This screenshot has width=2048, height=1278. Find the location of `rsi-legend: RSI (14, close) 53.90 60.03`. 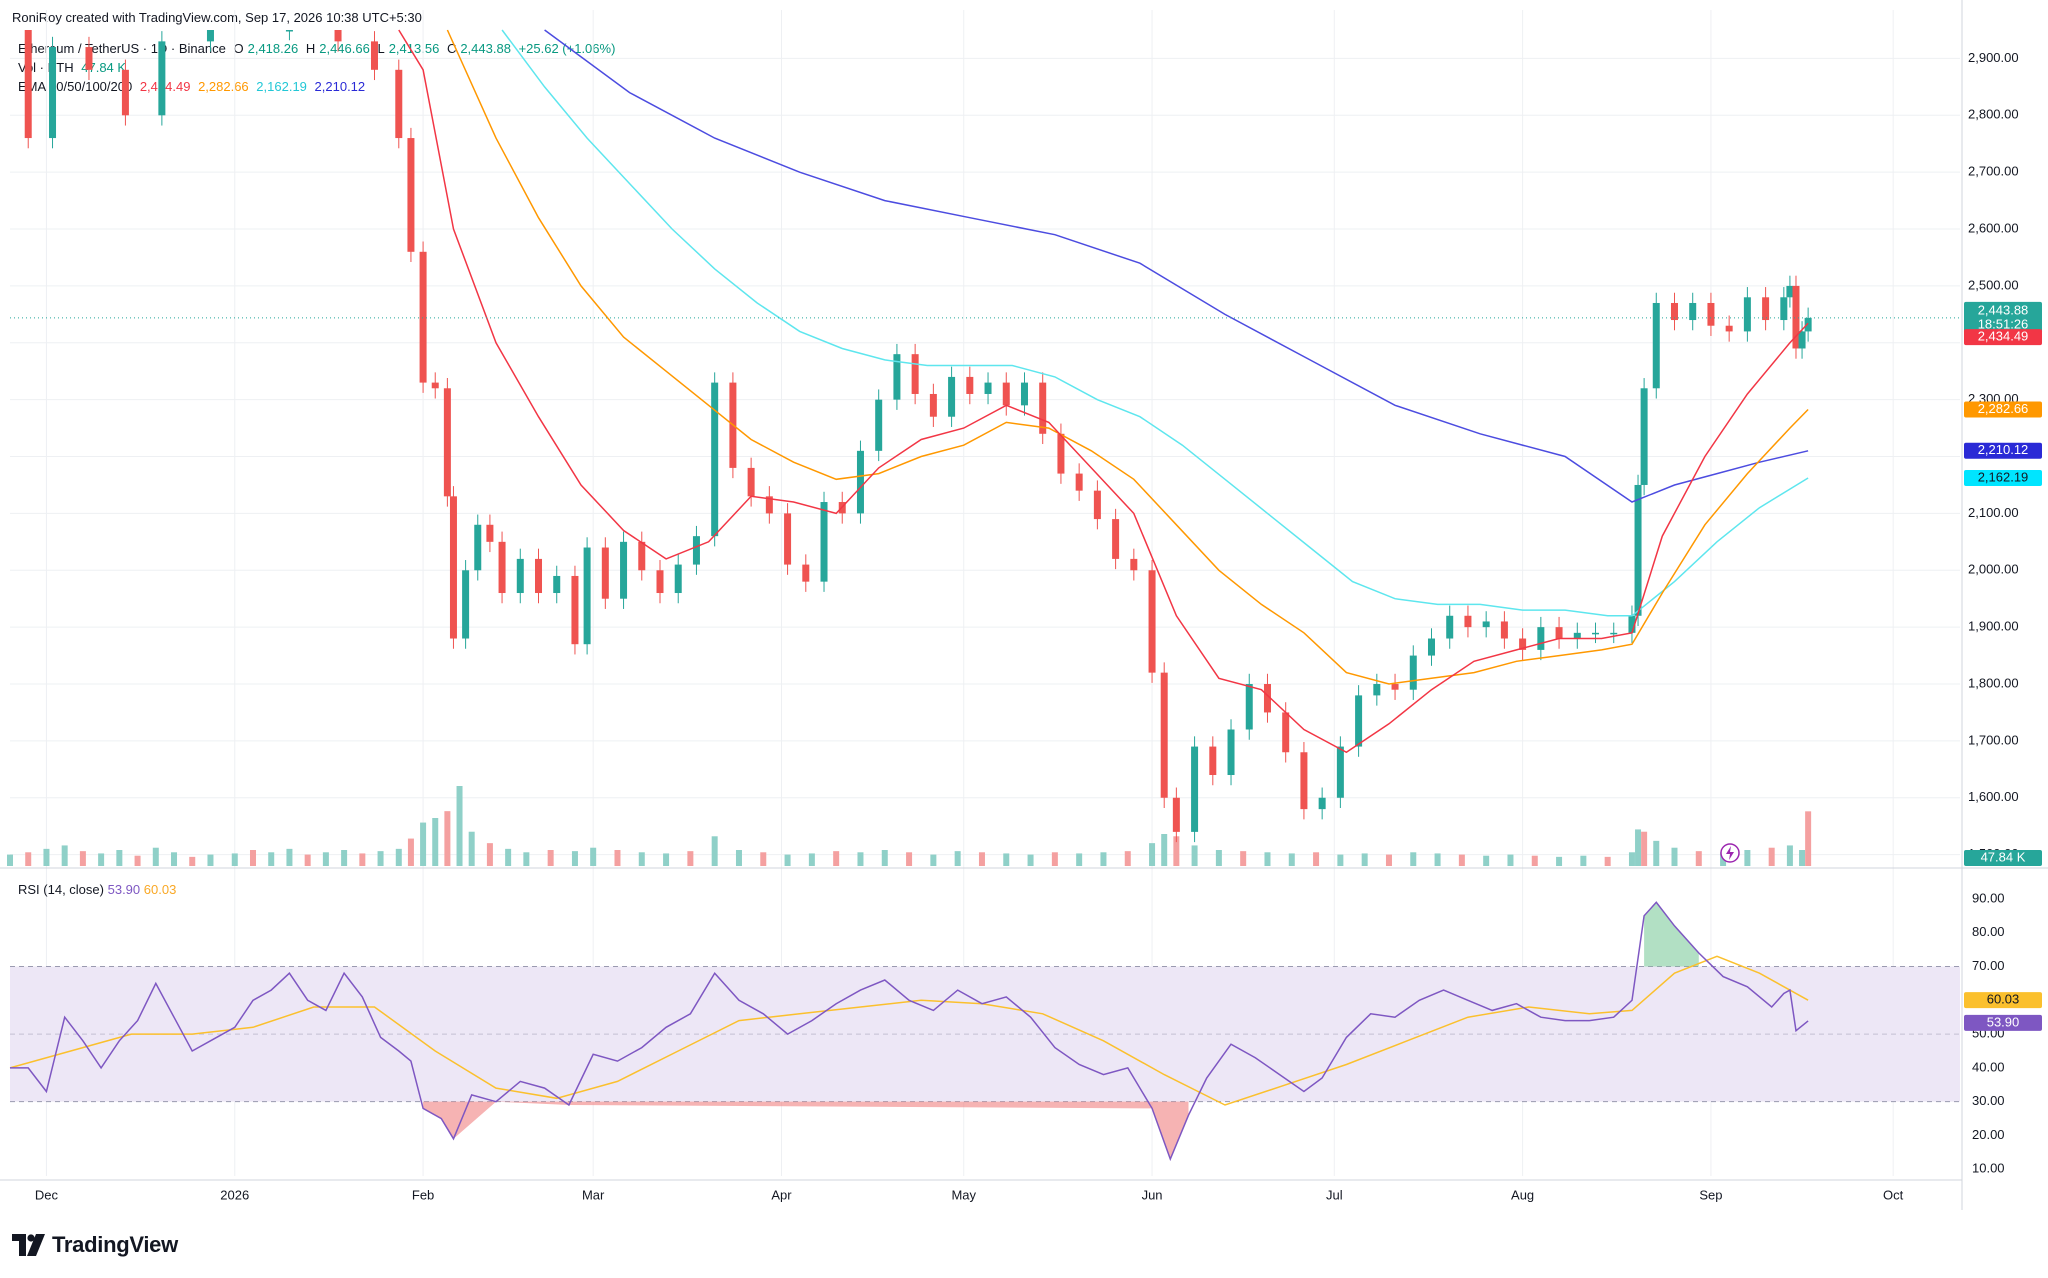

rsi-legend: RSI (14, close) 53.90 60.03 is located at coordinates (97, 889).